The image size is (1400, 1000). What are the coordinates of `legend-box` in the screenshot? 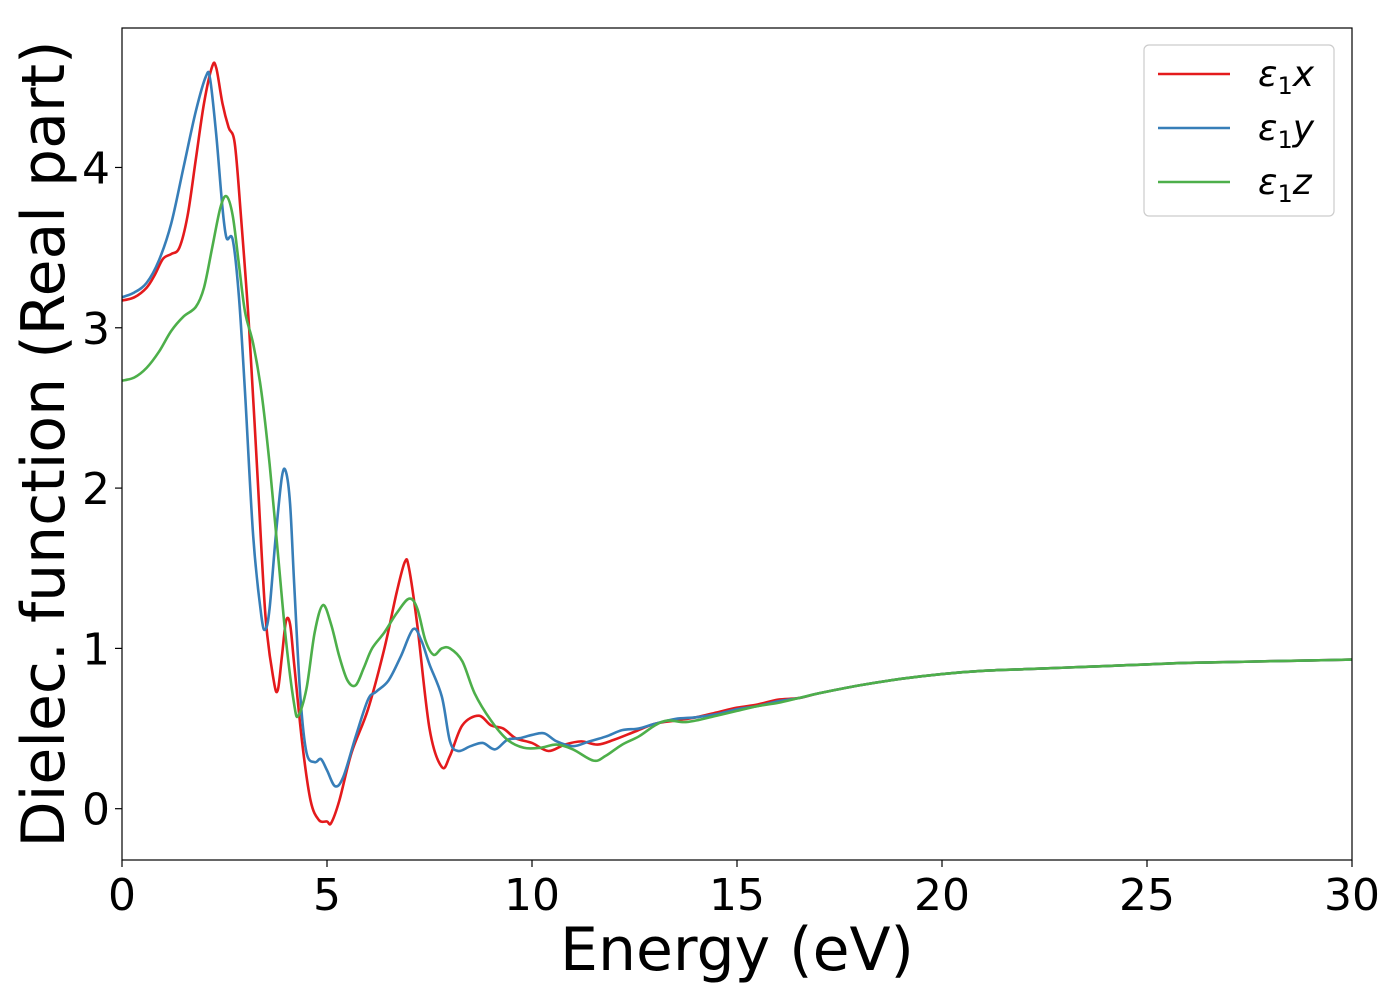 It's located at (1239, 130).